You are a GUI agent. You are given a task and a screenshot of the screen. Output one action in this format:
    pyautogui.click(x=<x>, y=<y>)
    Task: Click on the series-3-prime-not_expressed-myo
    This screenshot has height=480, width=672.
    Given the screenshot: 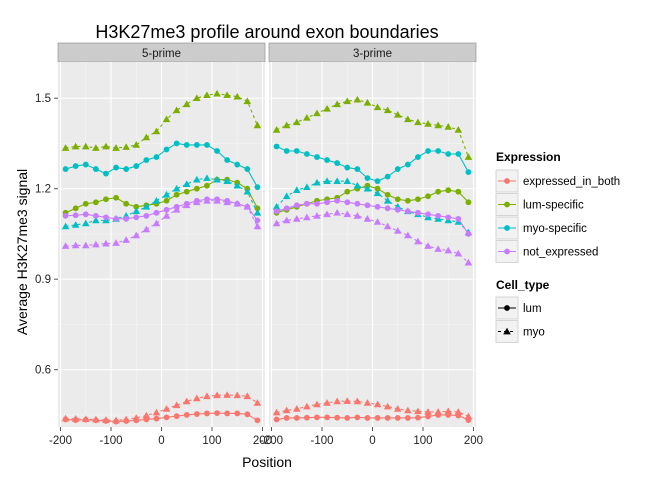 What is the action you would take?
    pyautogui.click(x=372, y=237)
    